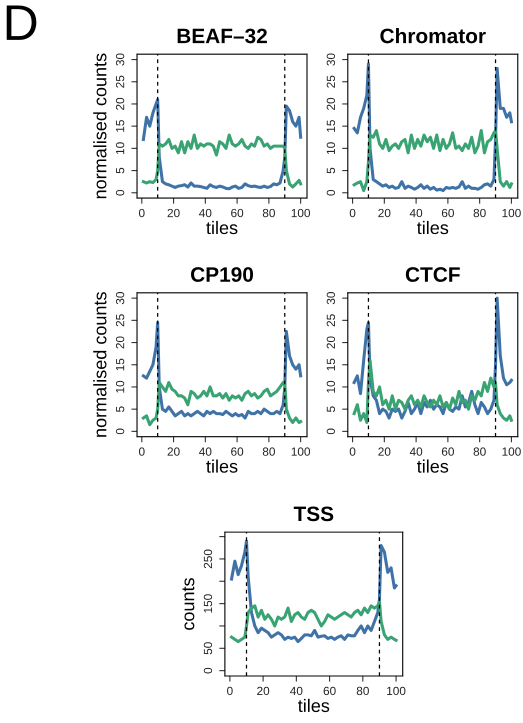  Describe the element at coordinates (208, 603) in the screenshot. I see `y-tick-label: 150` at that location.